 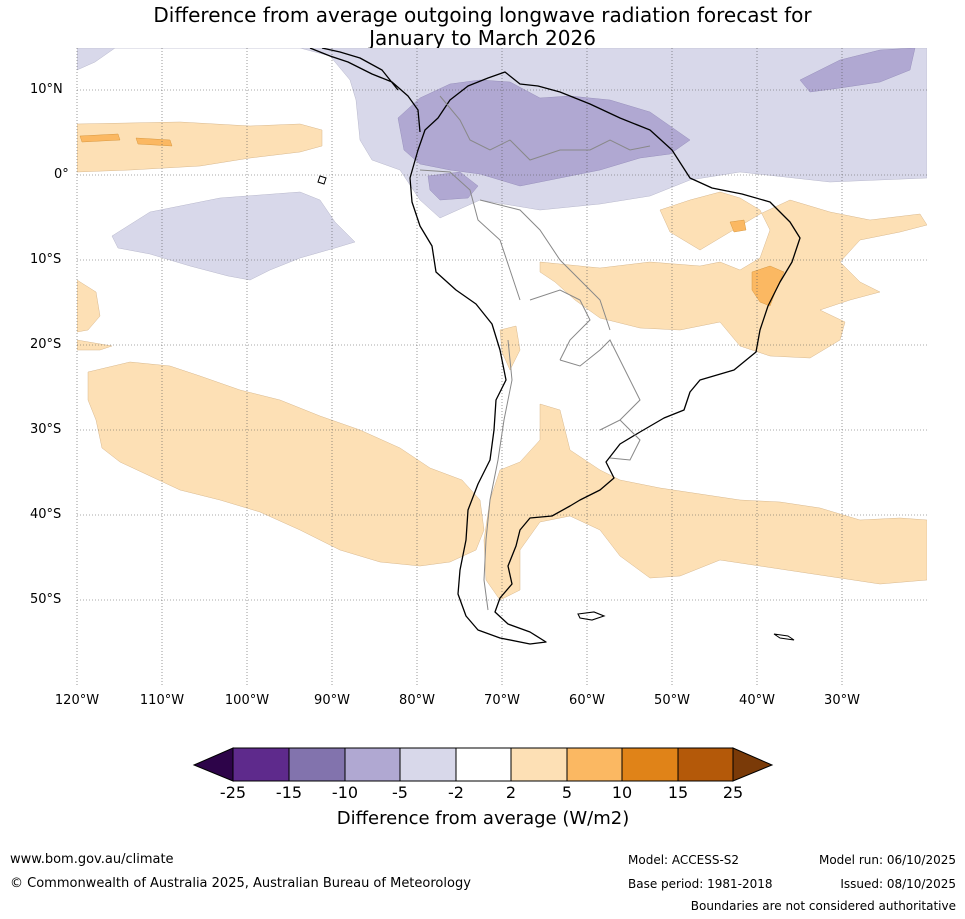 I want to click on lon-label: 110°W, so click(x=162, y=700).